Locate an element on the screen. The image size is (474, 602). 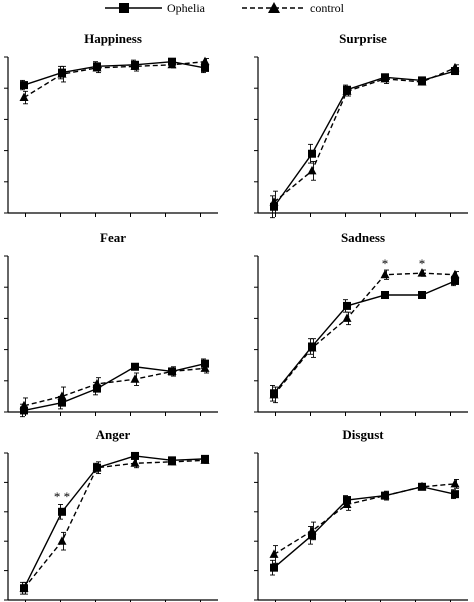
legend-marker-triangle is located at coordinates (274, 7).